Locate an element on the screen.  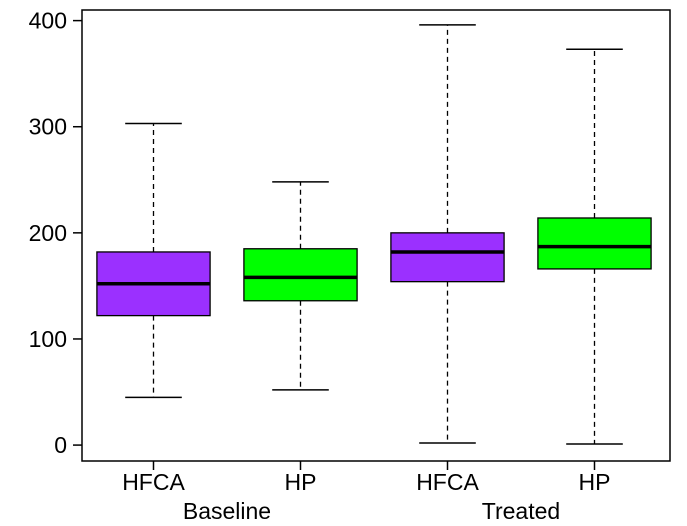
y-tick-label: 400 is located at coordinates (48, 21).